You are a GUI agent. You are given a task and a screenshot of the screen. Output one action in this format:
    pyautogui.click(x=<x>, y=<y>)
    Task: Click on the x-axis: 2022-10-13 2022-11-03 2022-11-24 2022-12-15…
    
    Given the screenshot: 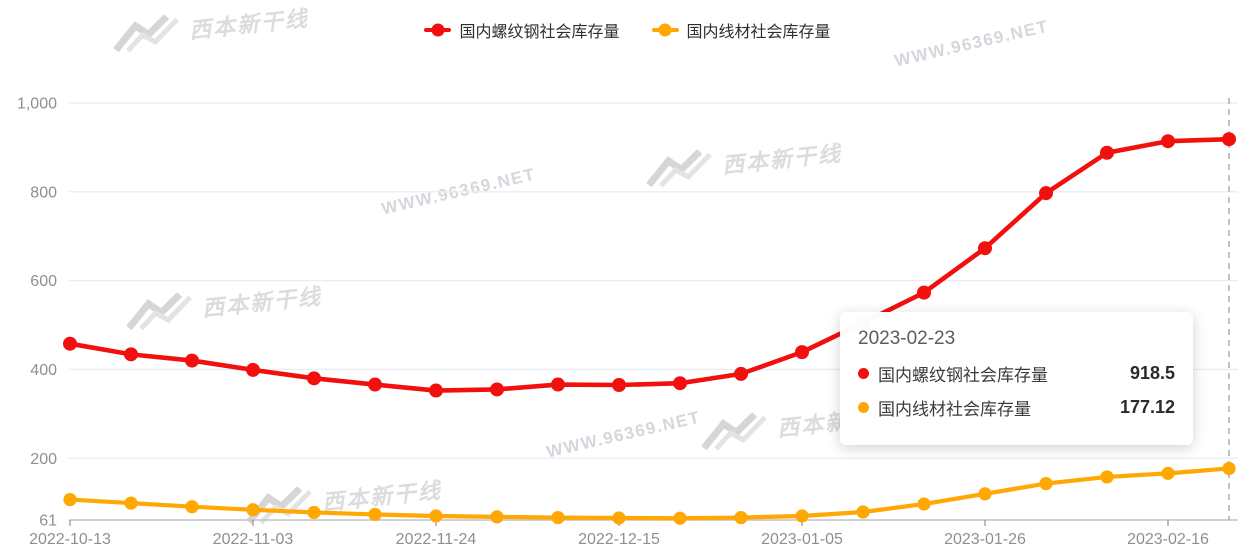 What is the action you would take?
    pyautogui.click(x=633, y=533)
    